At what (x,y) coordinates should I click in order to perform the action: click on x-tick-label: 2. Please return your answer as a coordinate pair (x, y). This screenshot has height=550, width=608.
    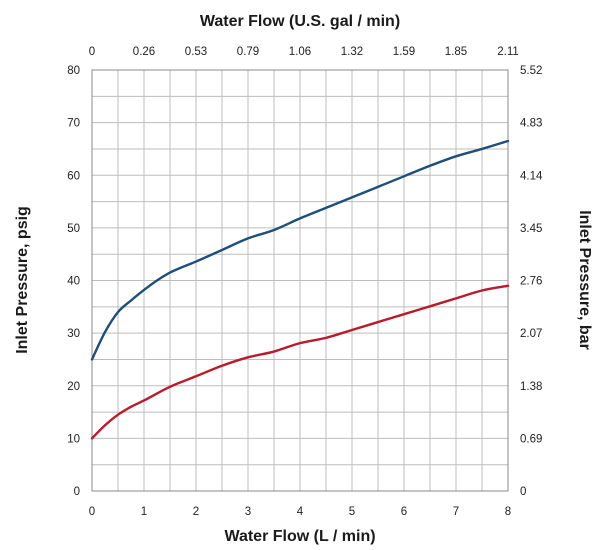
    Looking at the image, I should click on (196, 512).